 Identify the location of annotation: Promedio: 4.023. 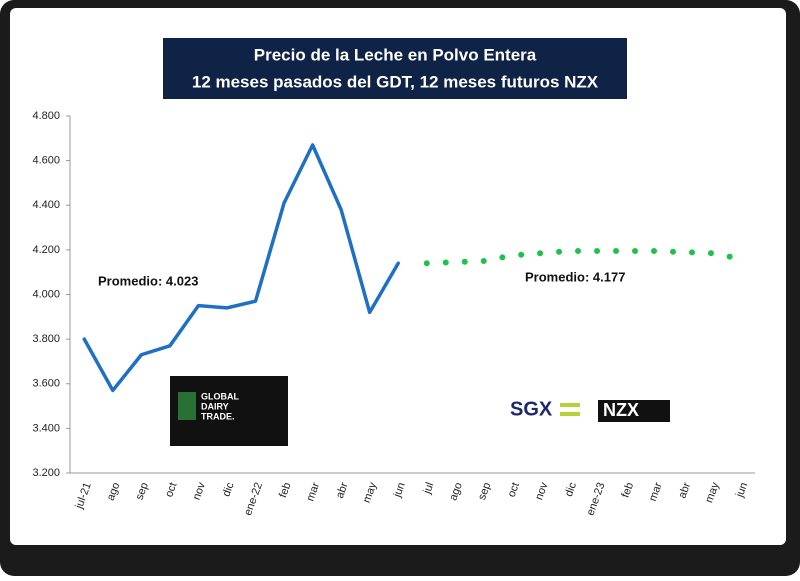
(148, 280).